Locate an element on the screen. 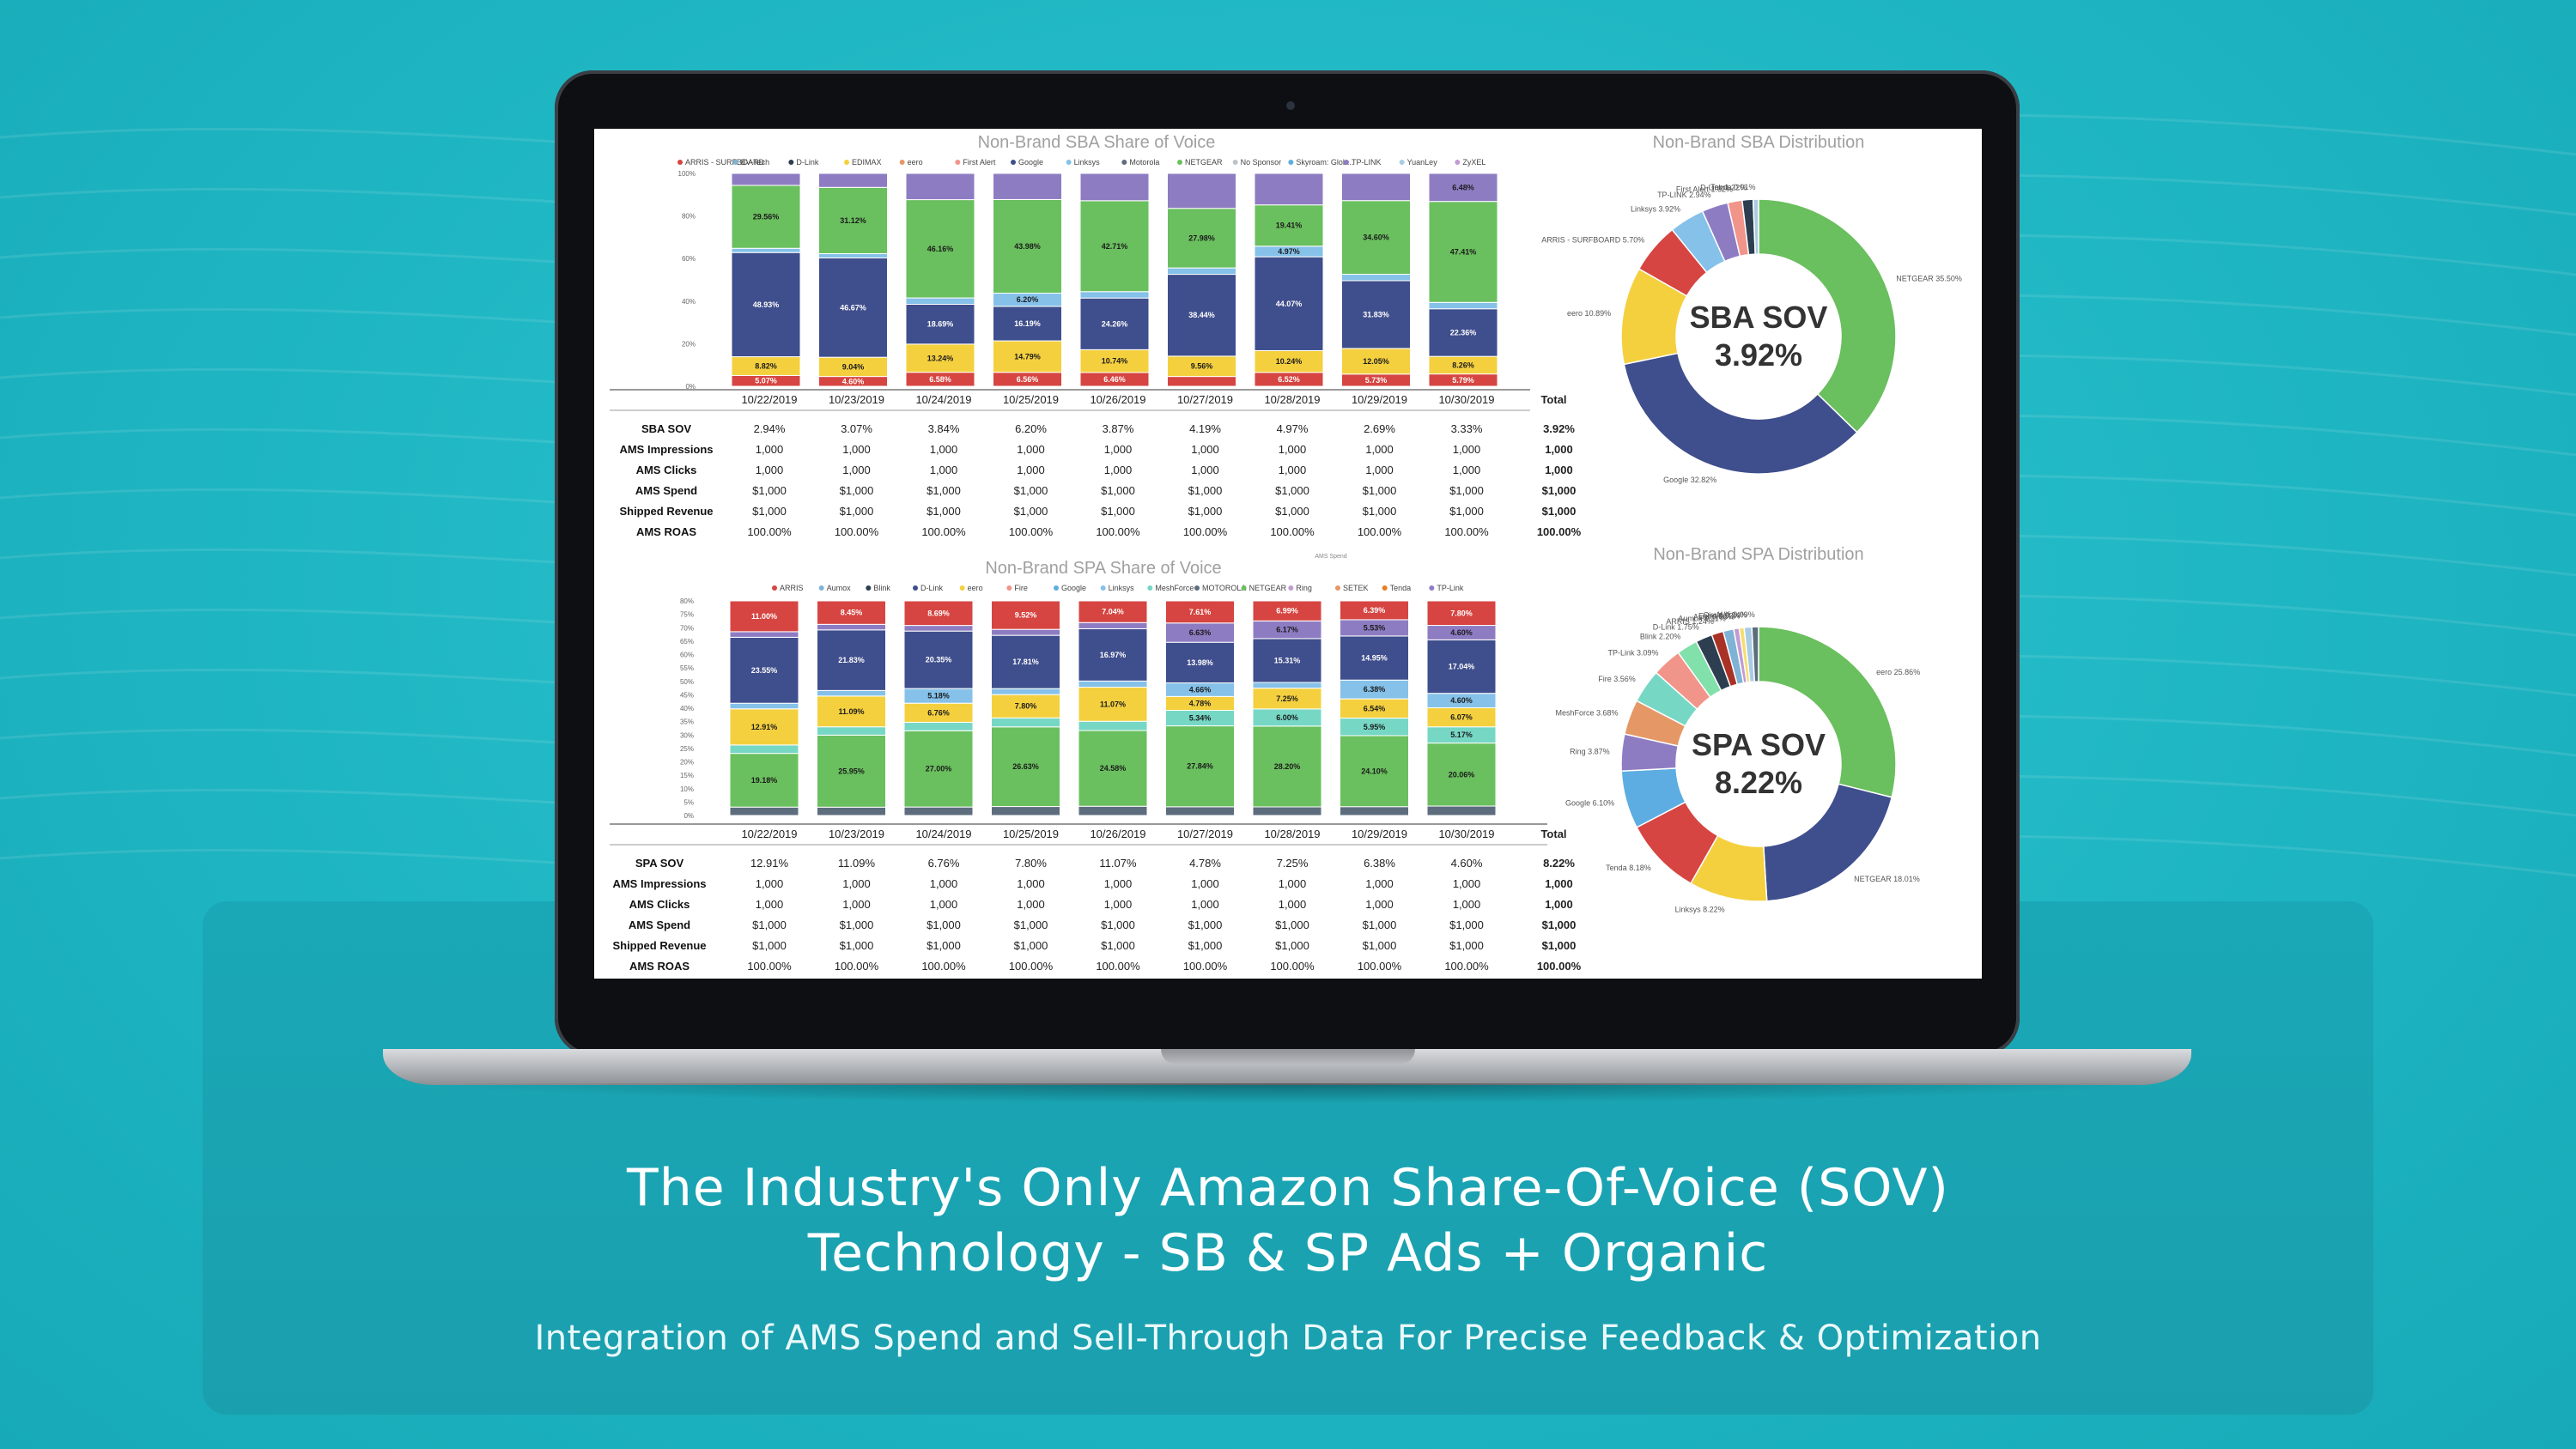 The width and height of the screenshot is (2576, 1449). bar-value-label: 5.17% is located at coordinates (1462, 735).